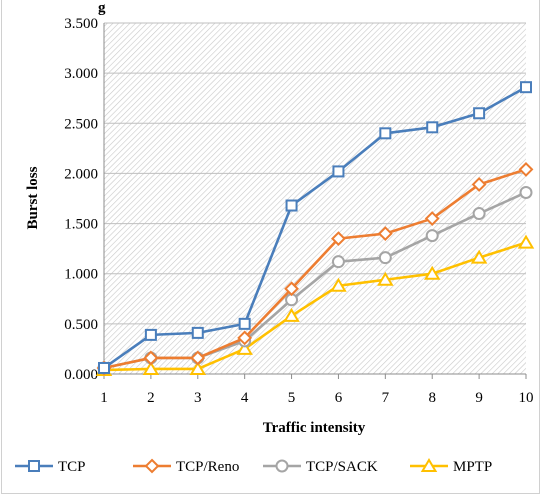 The image size is (542, 495). I want to click on x-tick-label: 5, so click(292, 398).